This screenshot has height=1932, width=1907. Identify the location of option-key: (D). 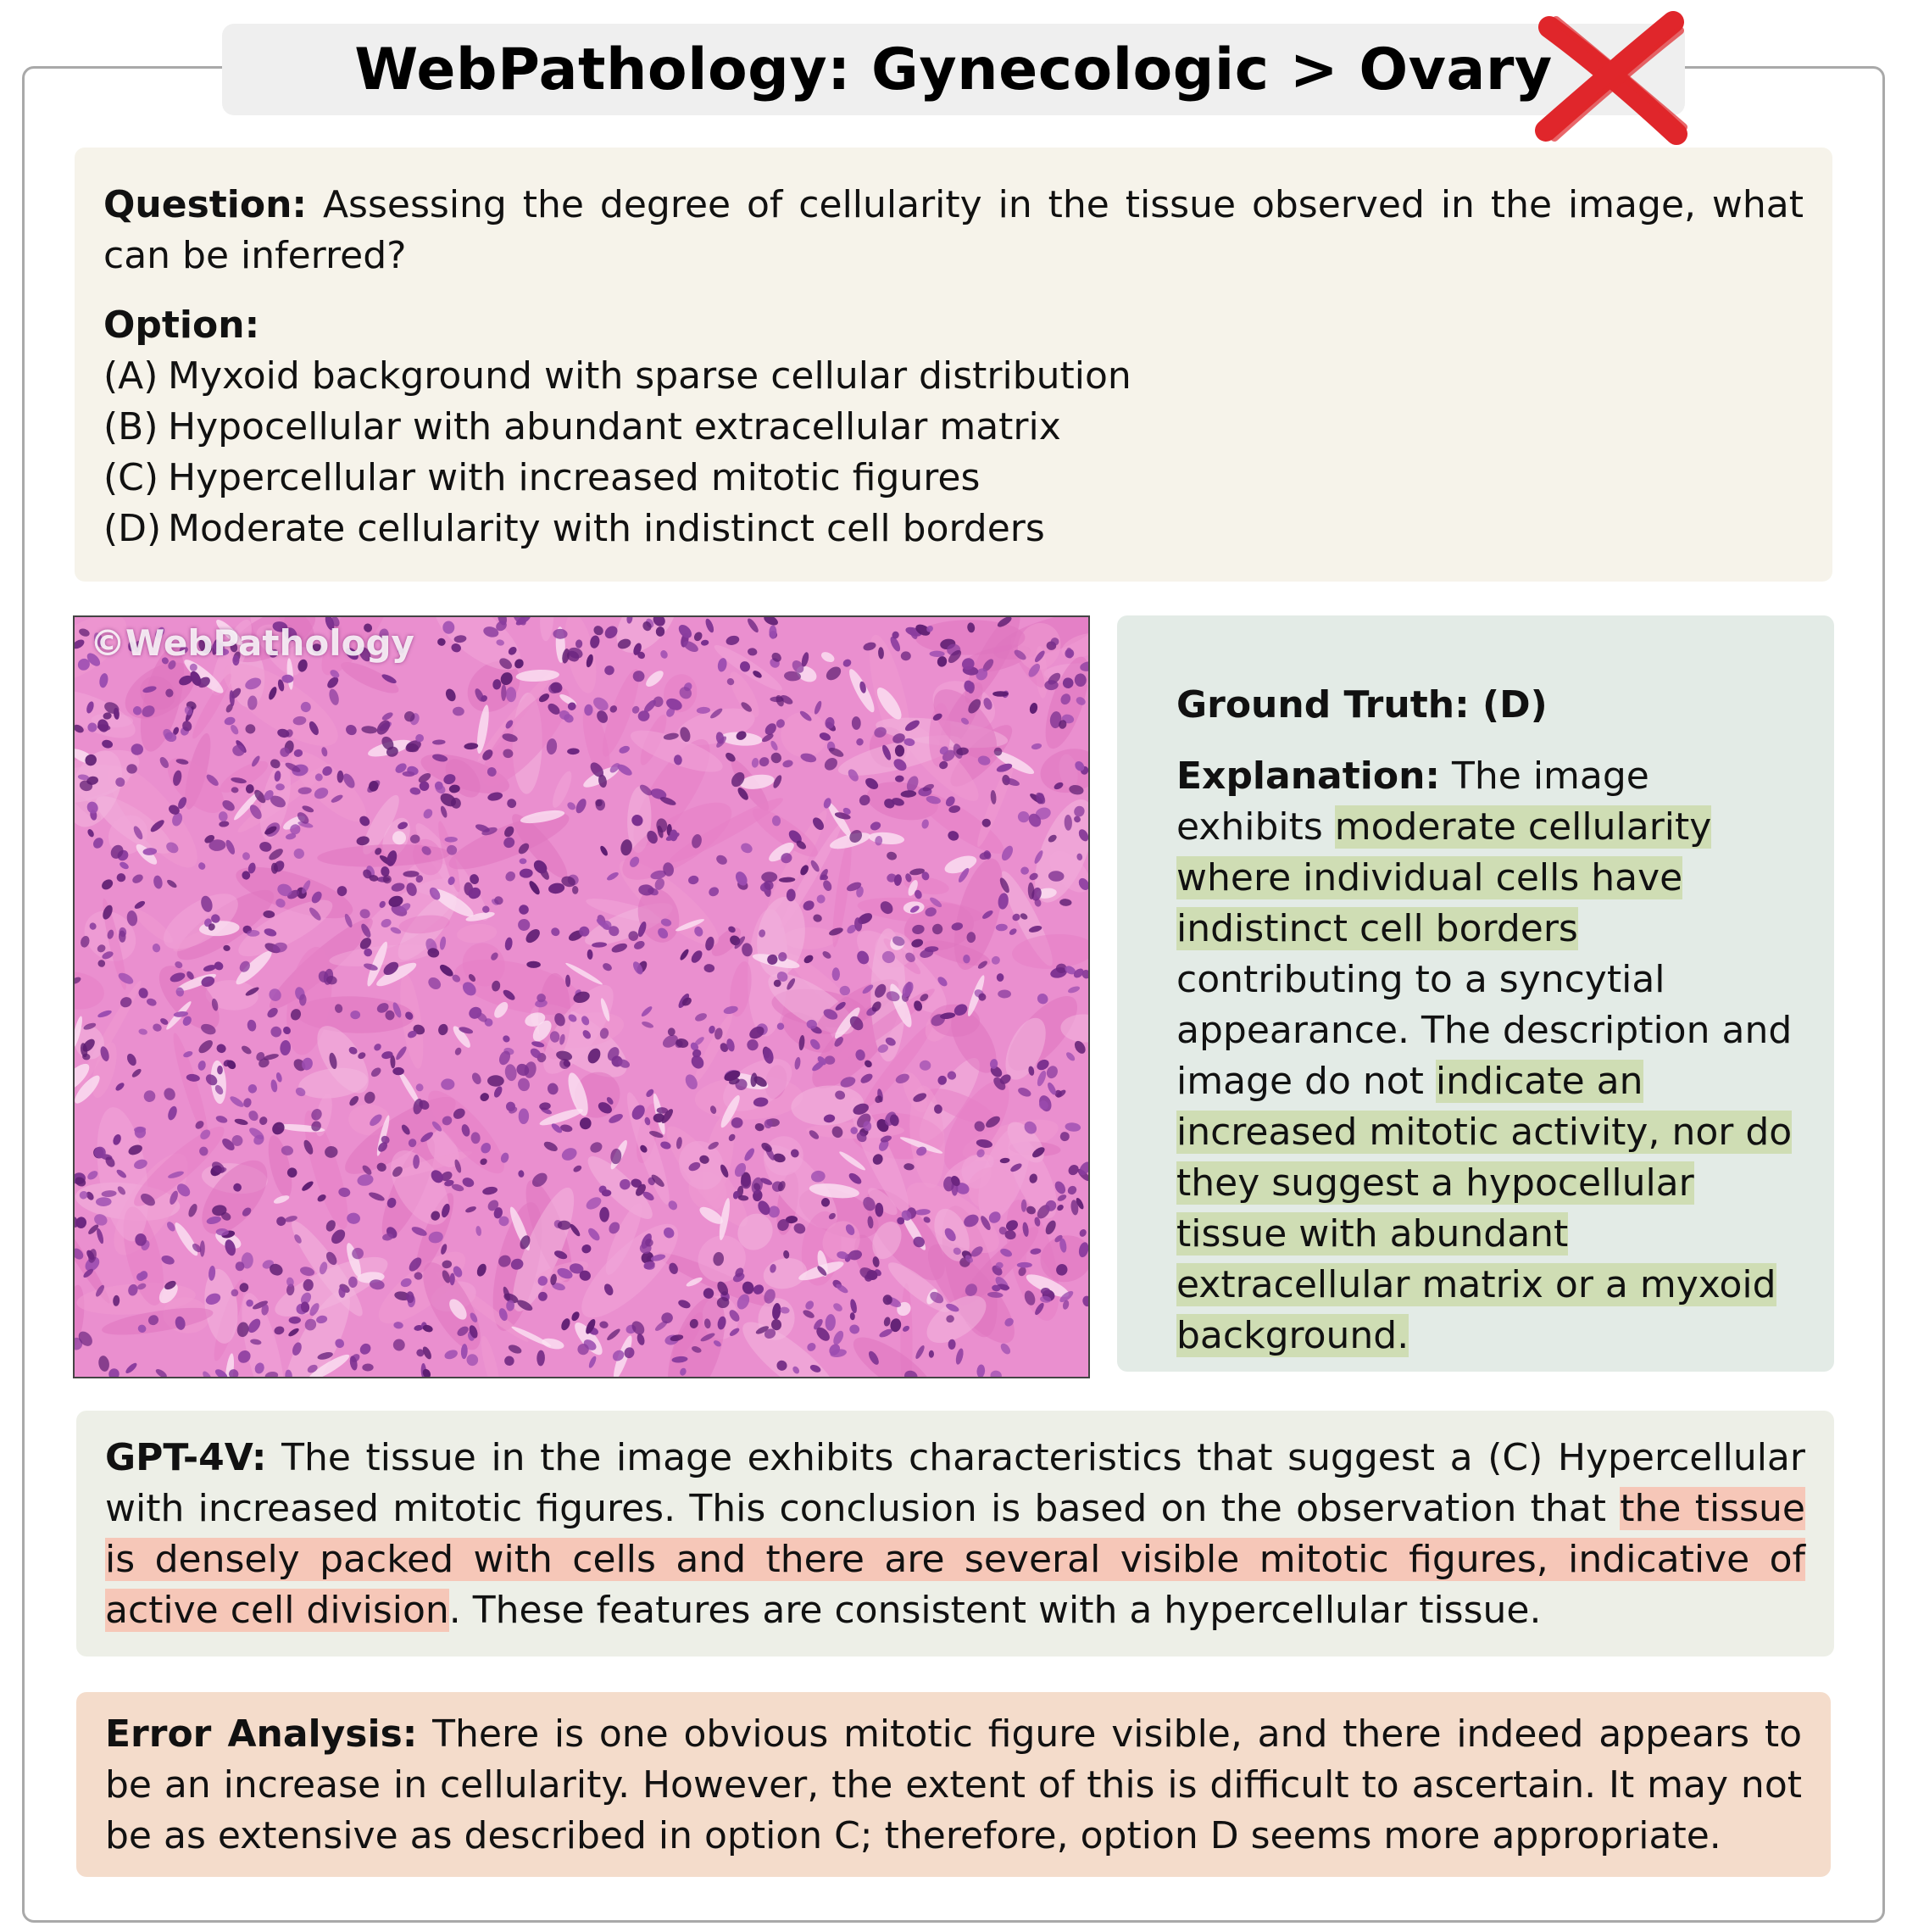
(132, 528).